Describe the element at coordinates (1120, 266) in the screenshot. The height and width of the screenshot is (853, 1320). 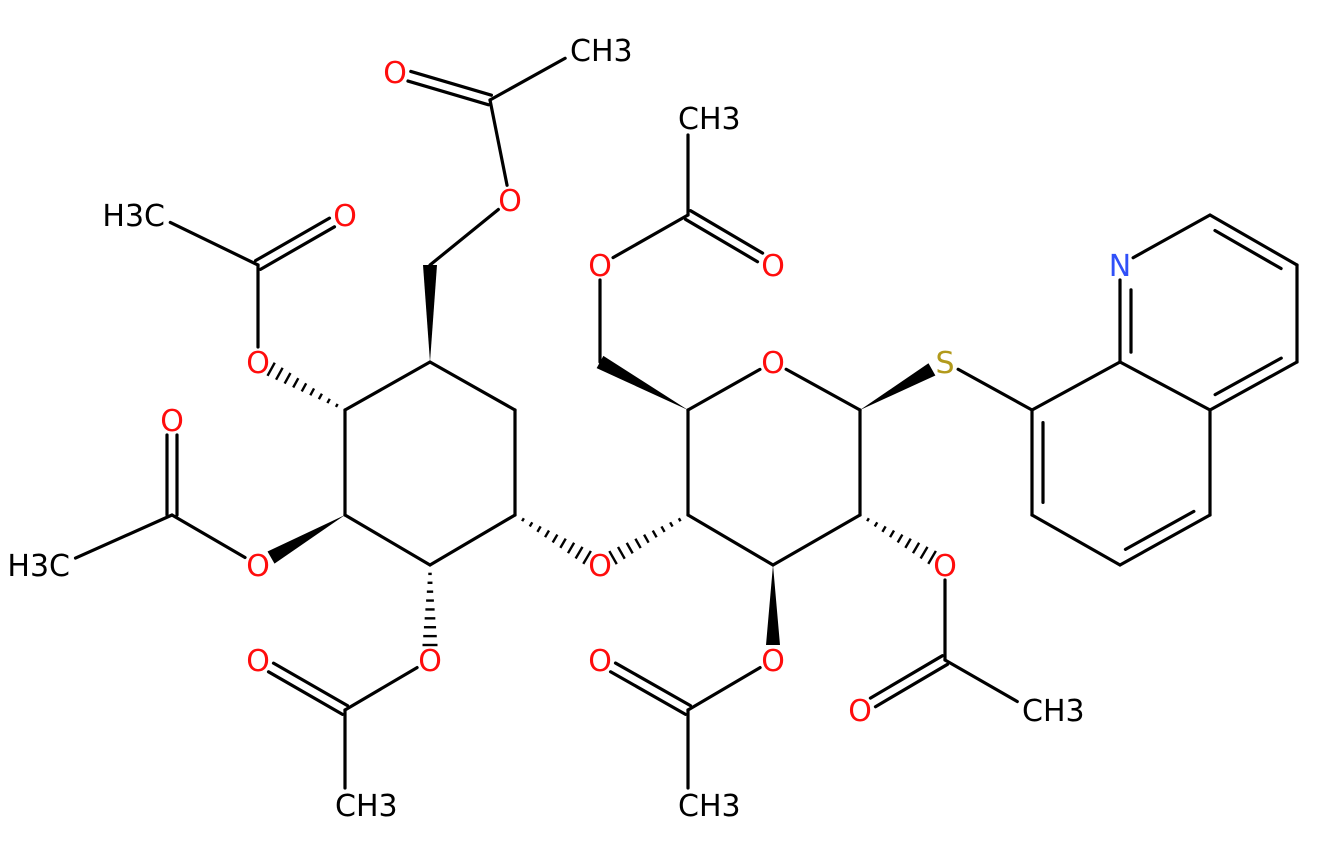
I see `atom-label-n: N` at that location.